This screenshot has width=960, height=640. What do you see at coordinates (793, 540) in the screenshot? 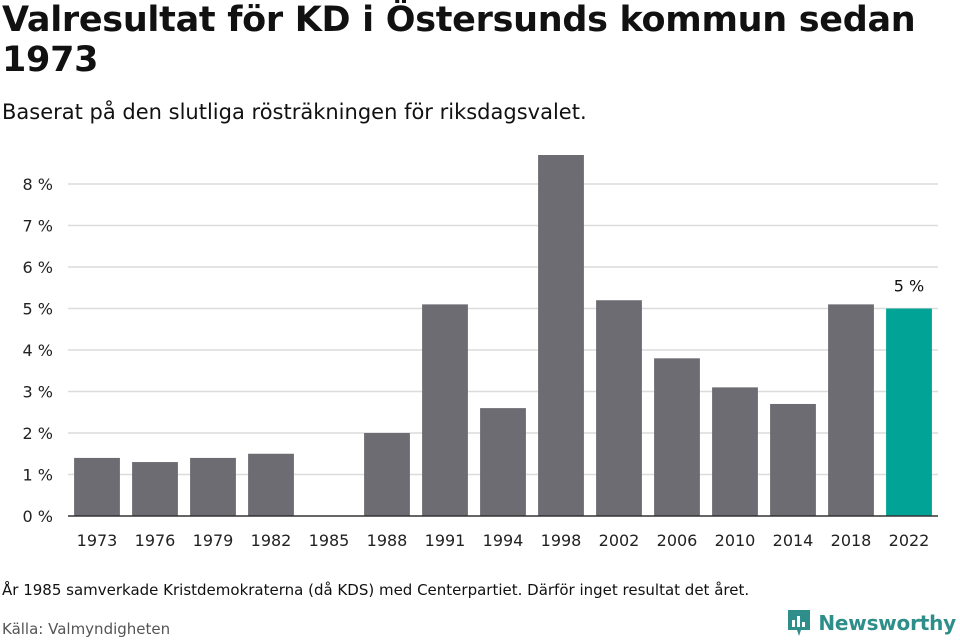
I see `x-tick-label: 2014` at bounding box center [793, 540].